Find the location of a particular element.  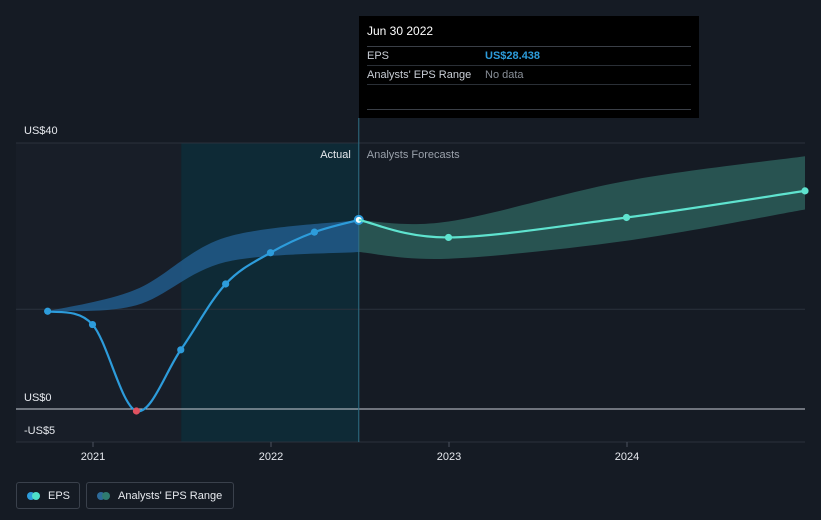

eps-range-past is located at coordinates (203, 266).